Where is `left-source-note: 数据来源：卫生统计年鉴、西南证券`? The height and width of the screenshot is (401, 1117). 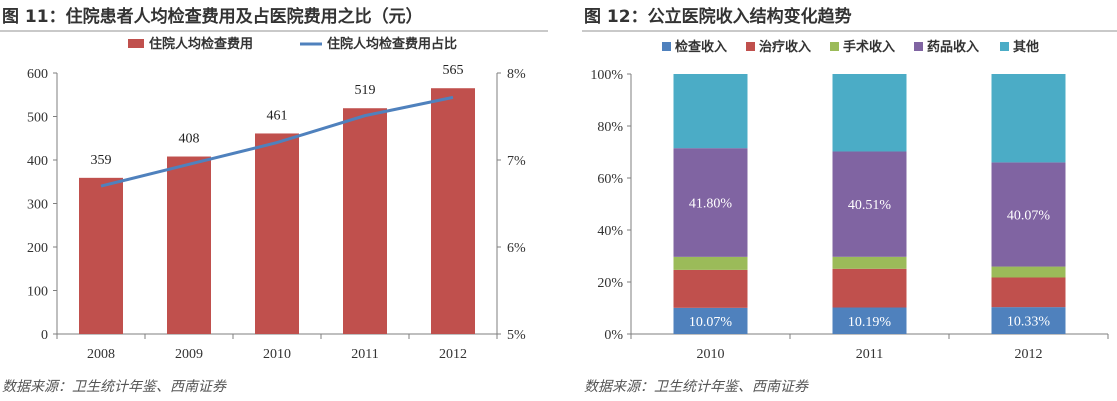 left-source-note: 数据来源：卫生统计年鉴、西南证券 is located at coordinates (114, 387).